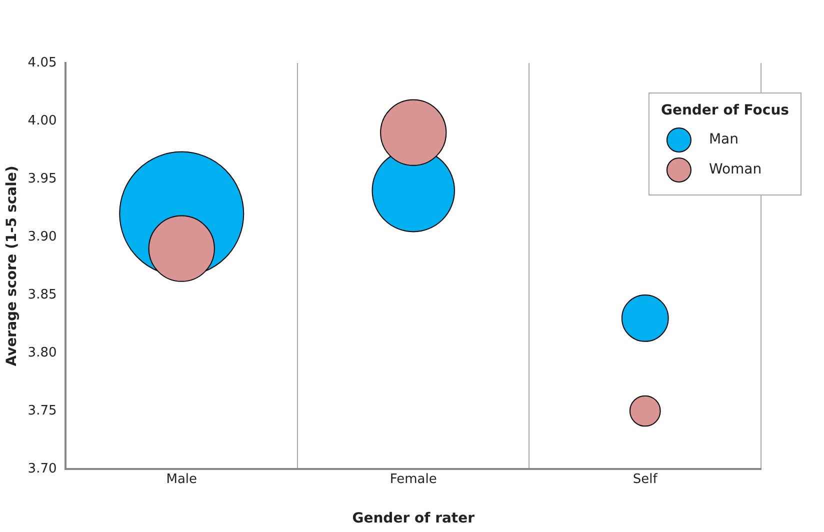 The height and width of the screenshot is (532, 824). I want to click on legend-label: Man, so click(723, 140).